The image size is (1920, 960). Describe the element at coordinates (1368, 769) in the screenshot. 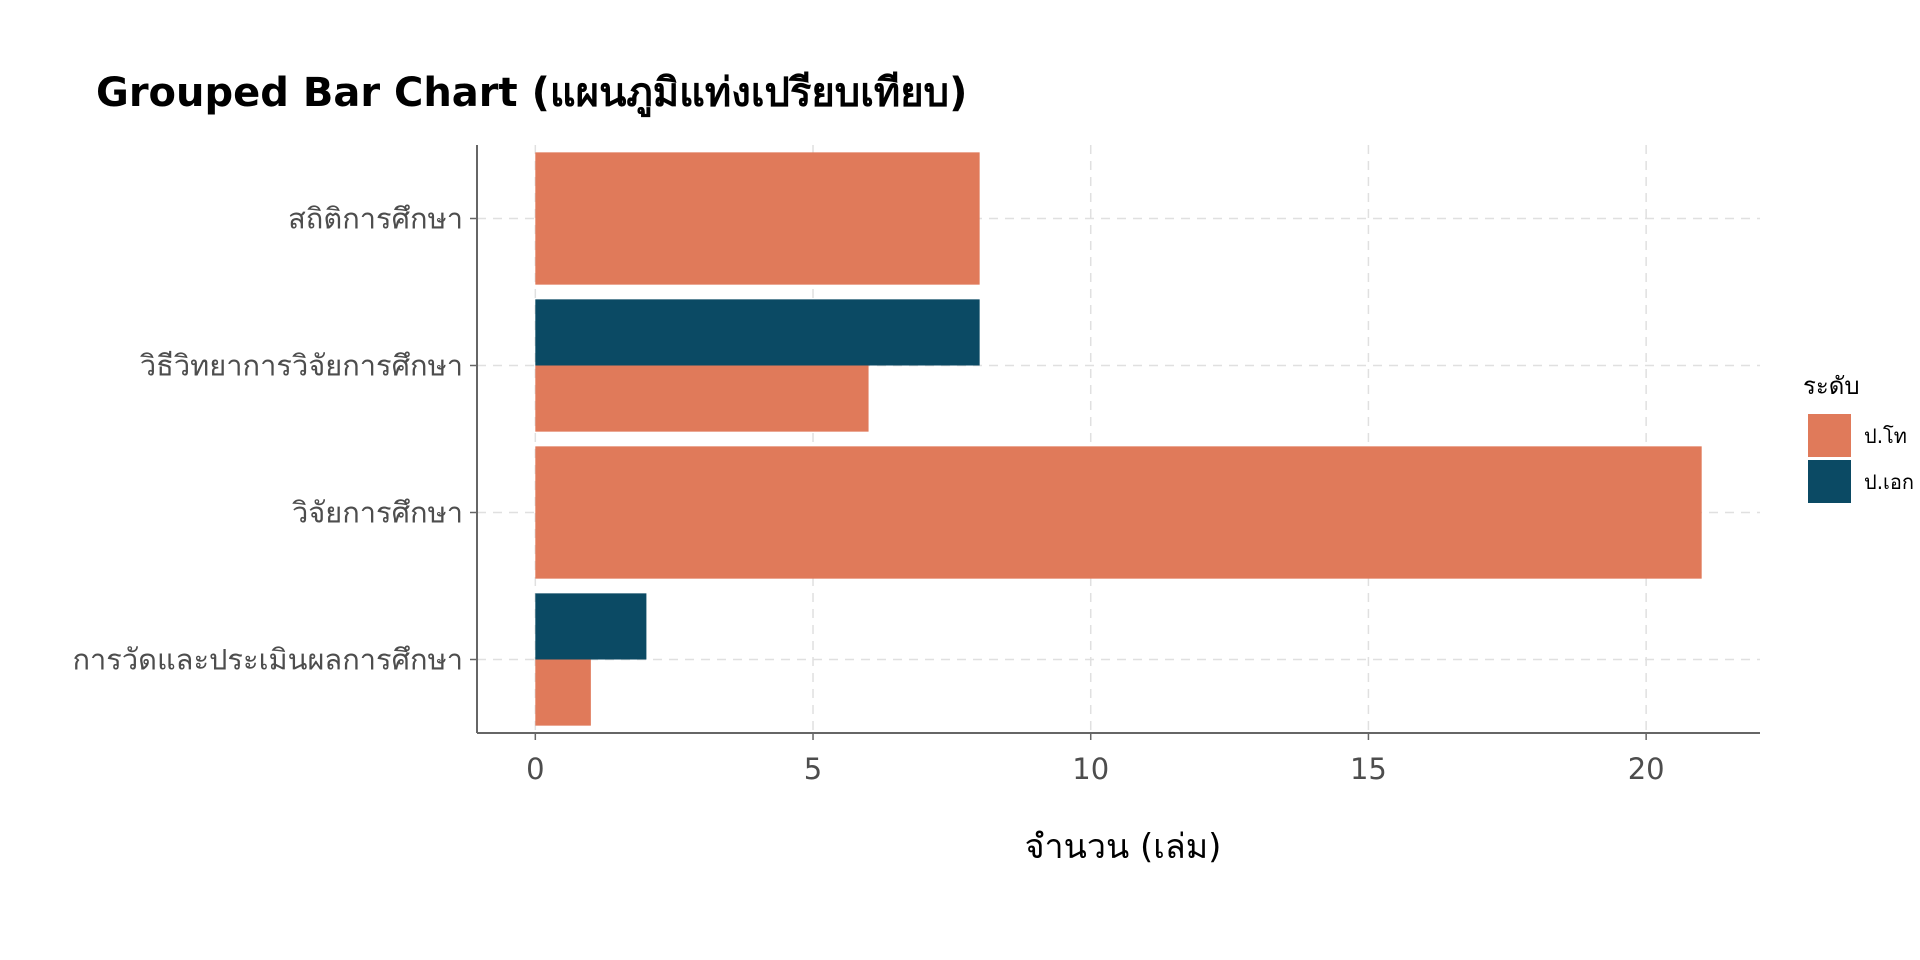

I see `x-tick-label: 15` at that location.